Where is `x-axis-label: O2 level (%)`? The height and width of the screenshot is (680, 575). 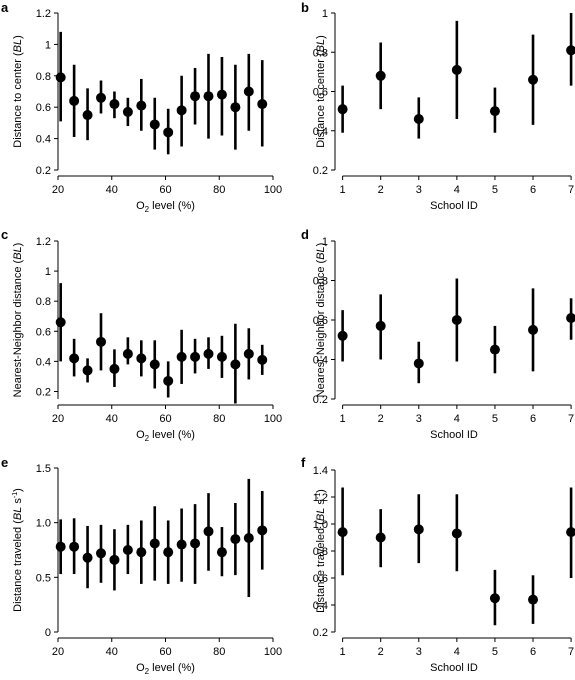
x-axis-label: O2 level (%) is located at coordinates (165, 207).